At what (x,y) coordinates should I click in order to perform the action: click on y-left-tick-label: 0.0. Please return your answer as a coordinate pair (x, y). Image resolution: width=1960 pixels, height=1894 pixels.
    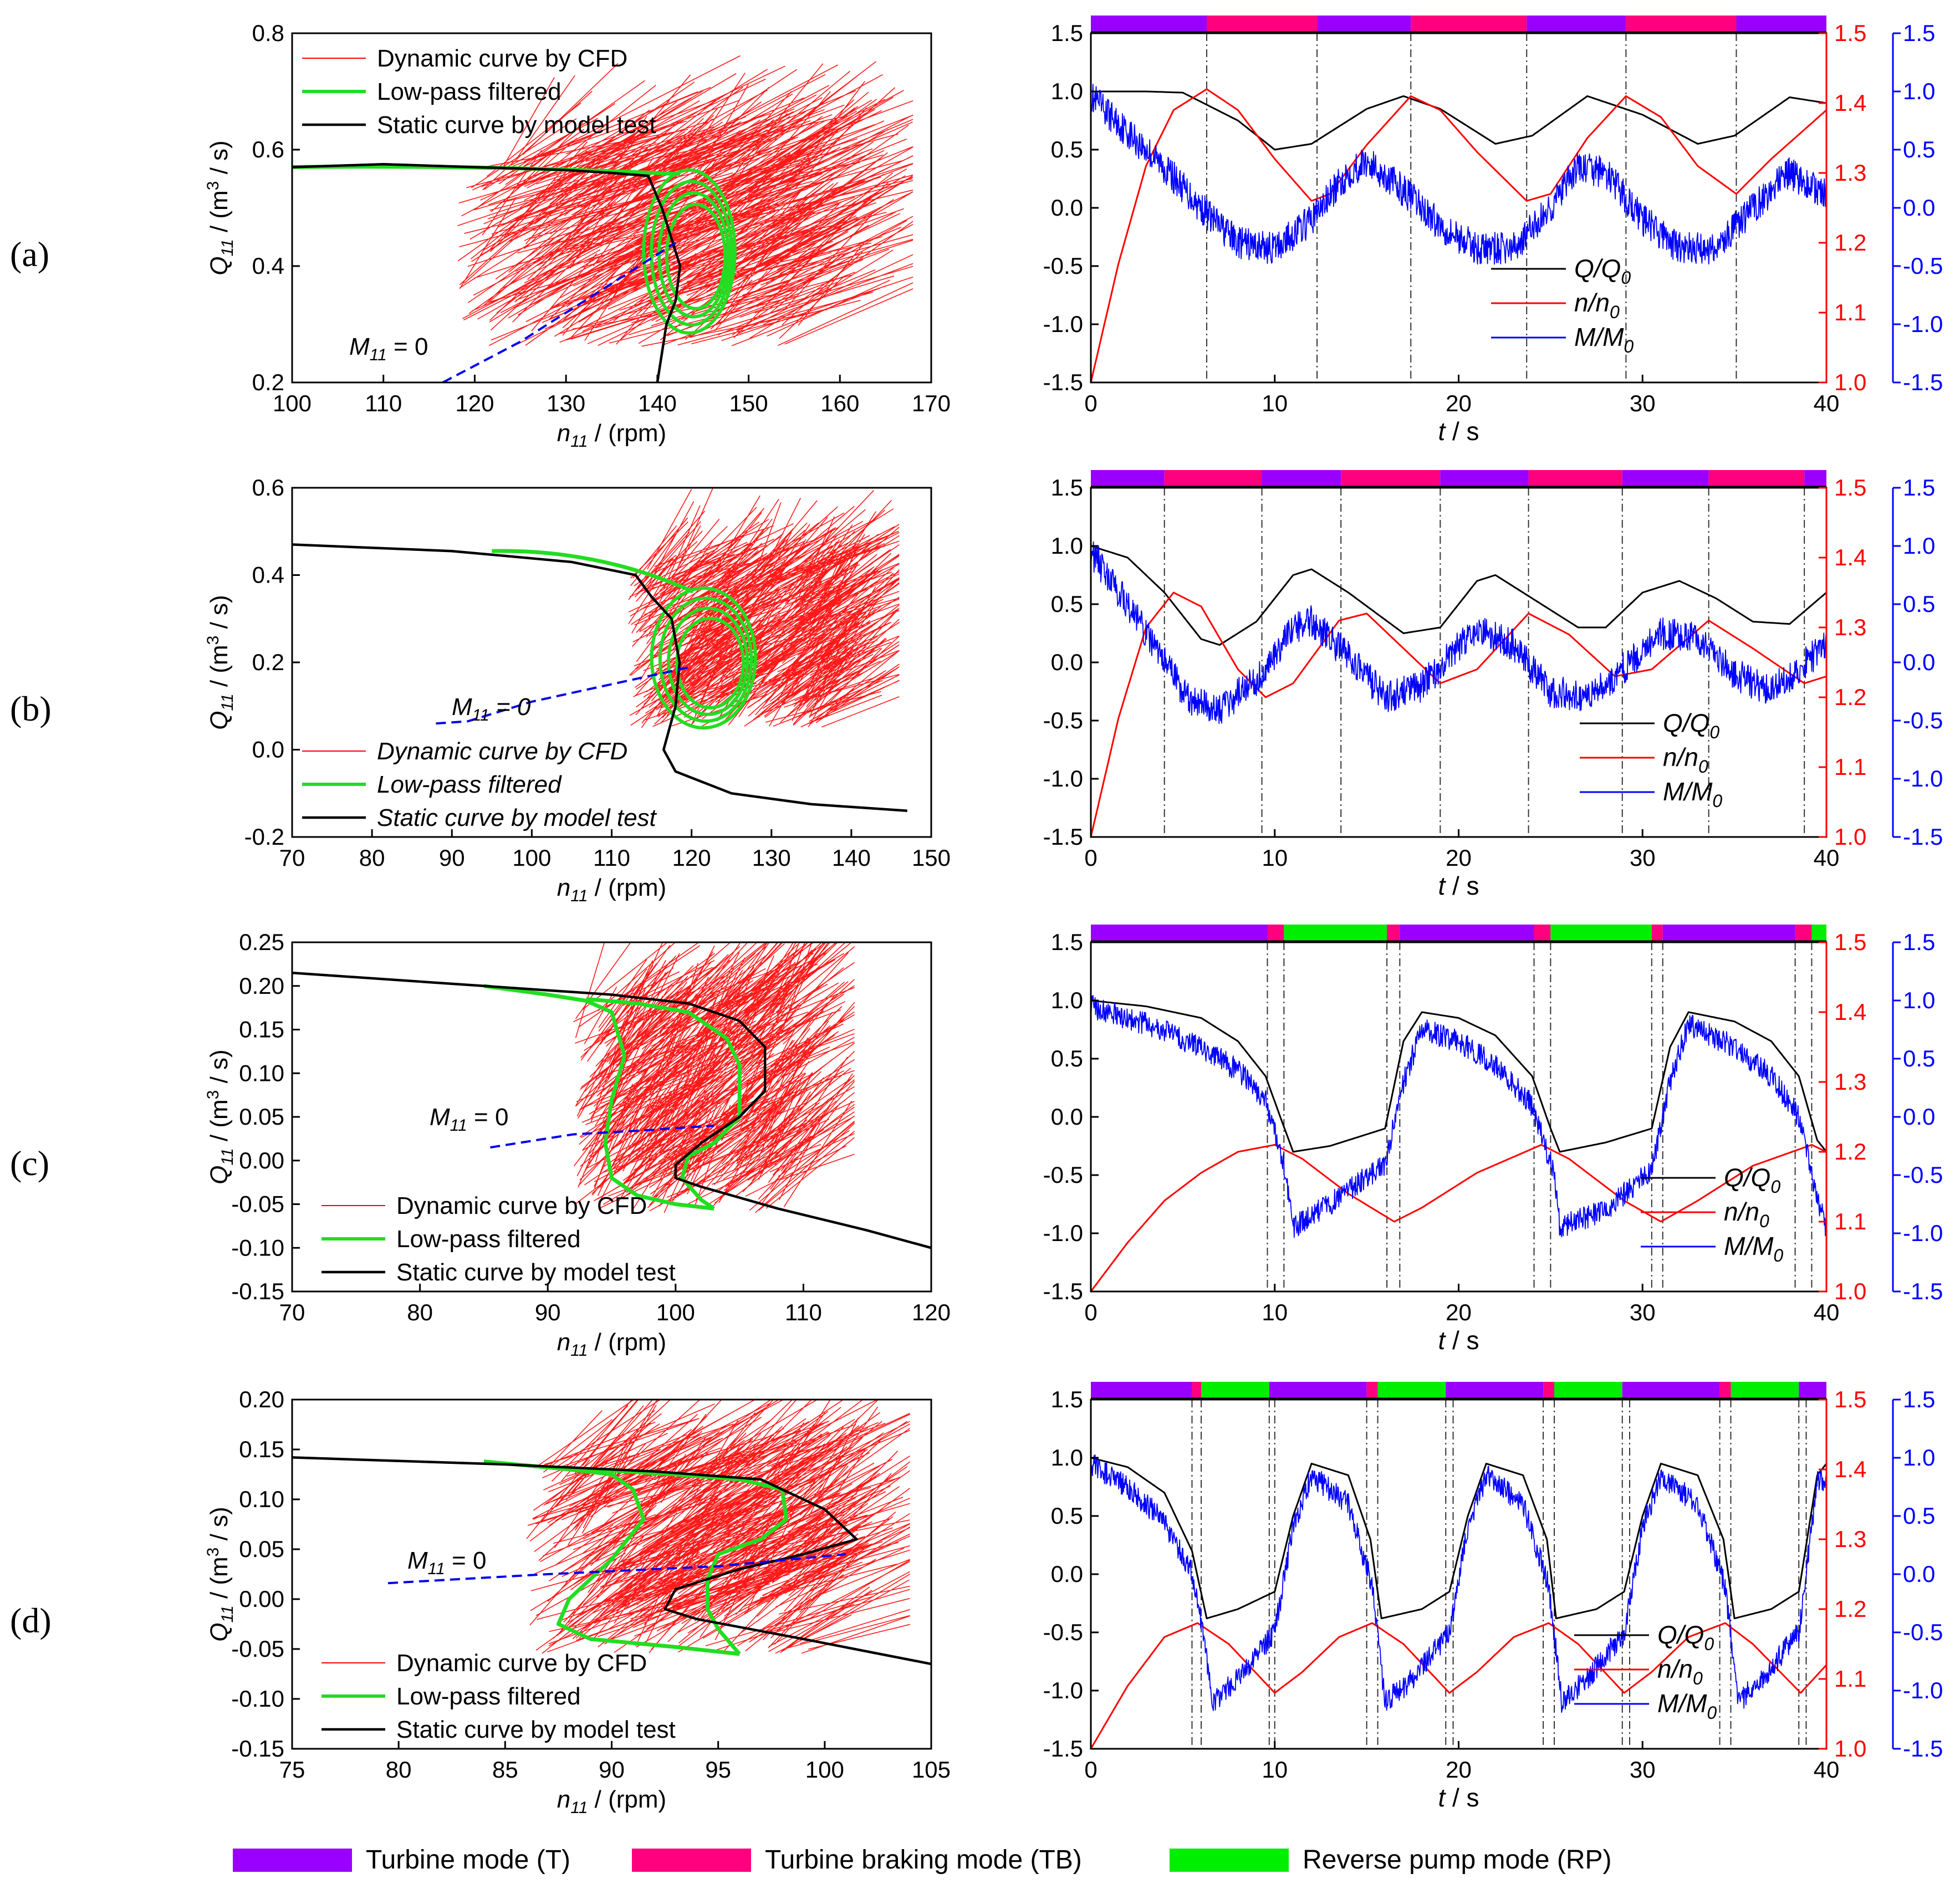
    Looking at the image, I should click on (1067, 1117).